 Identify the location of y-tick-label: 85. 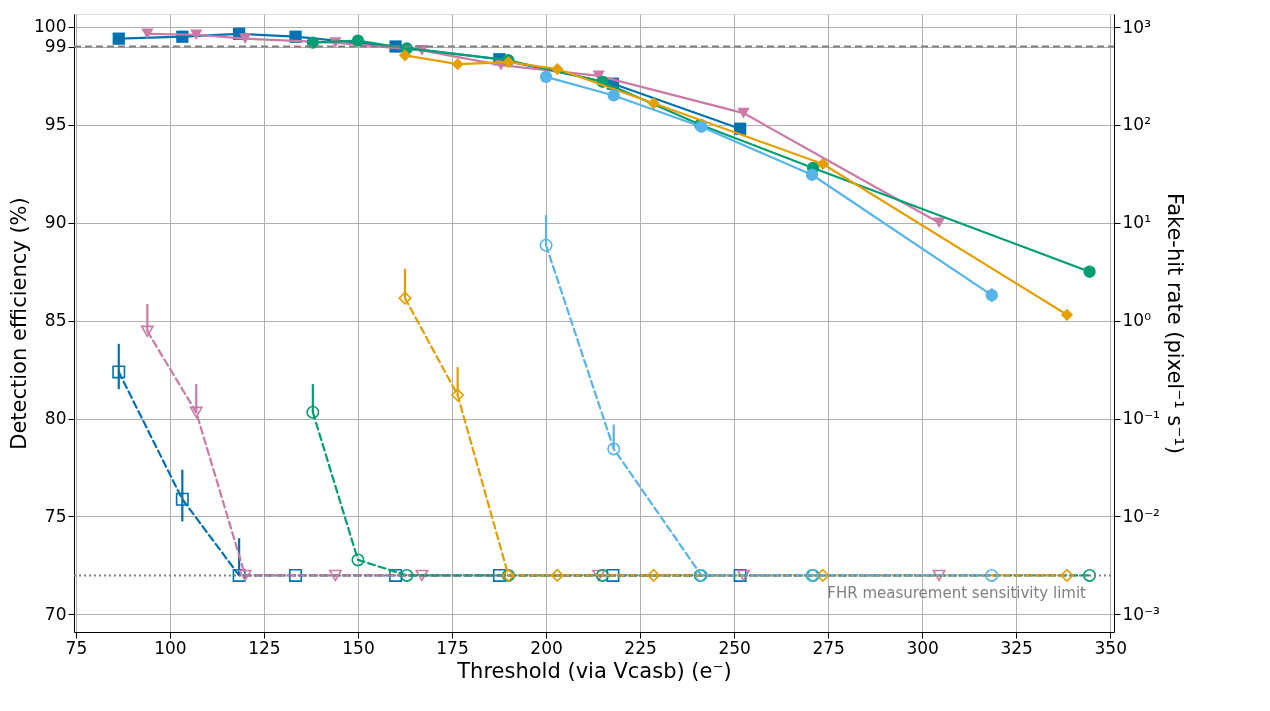
(55, 320).